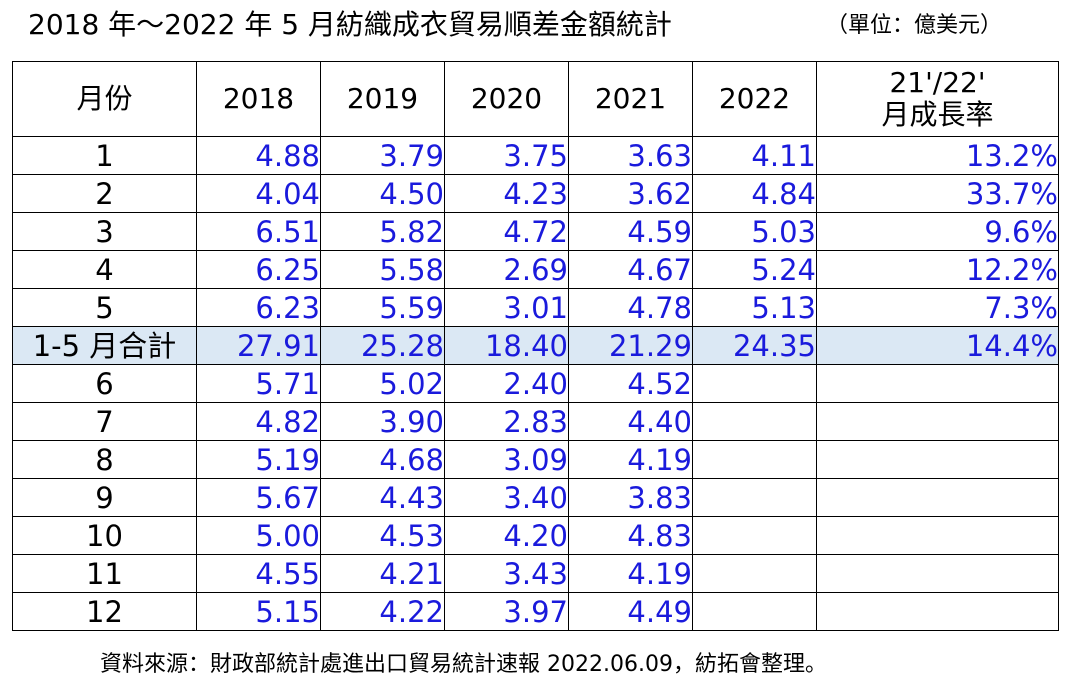 The height and width of the screenshot is (685, 1069). I want to click on value-cell-2020: 3.75, so click(506, 155).